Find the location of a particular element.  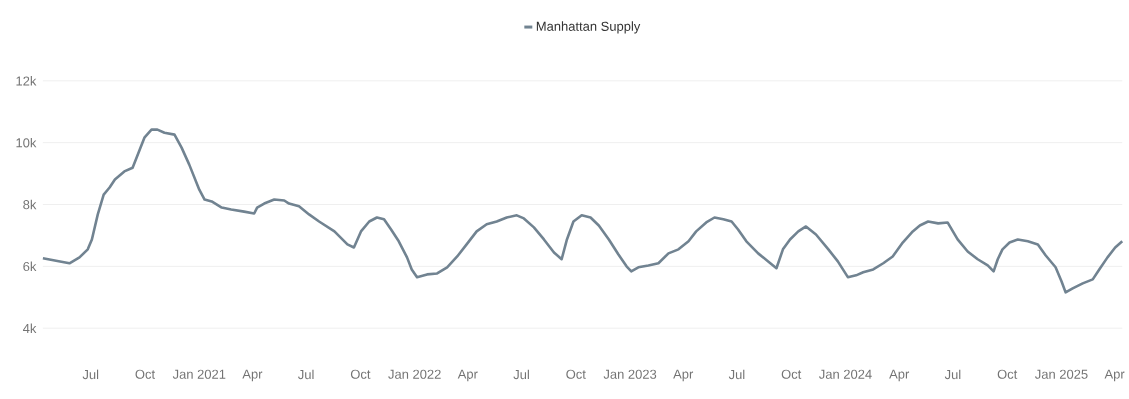

x-tick-label: Jan 2024 is located at coordinates (845, 374).